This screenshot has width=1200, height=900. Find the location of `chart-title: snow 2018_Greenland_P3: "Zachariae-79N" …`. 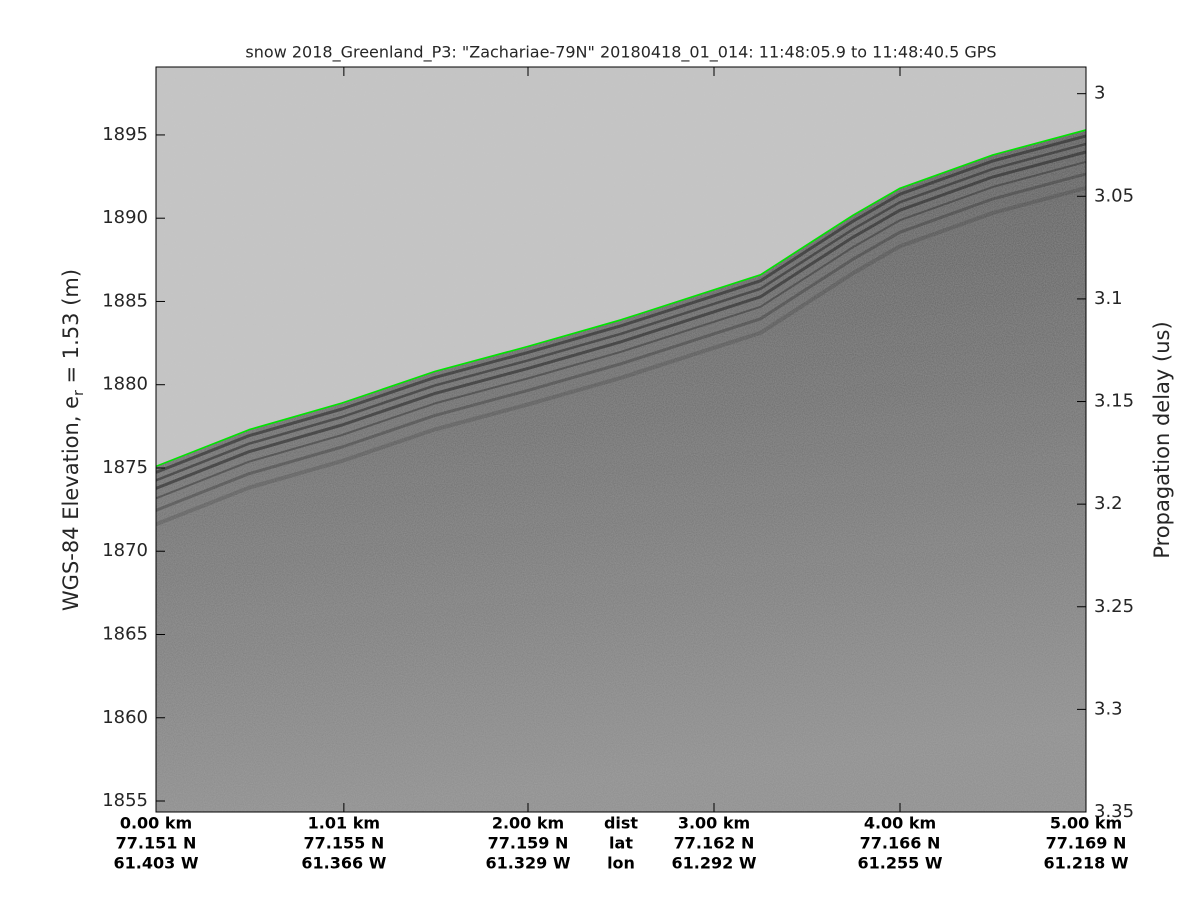

chart-title: snow 2018_Greenland_P3: "Zachariae-79N" … is located at coordinates (620, 53).